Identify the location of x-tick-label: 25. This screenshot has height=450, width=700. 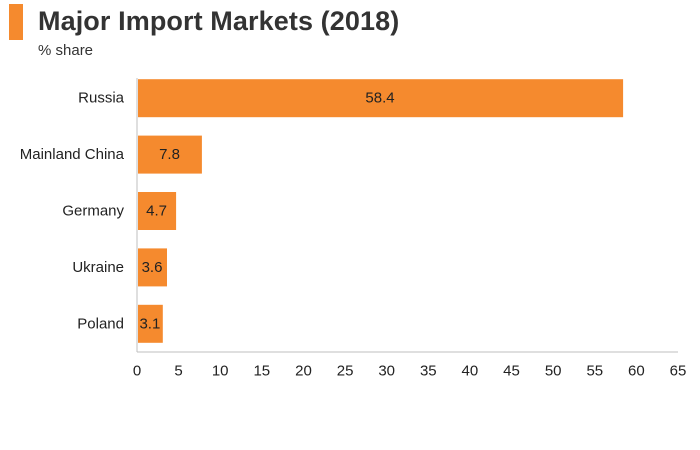
(345, 371).